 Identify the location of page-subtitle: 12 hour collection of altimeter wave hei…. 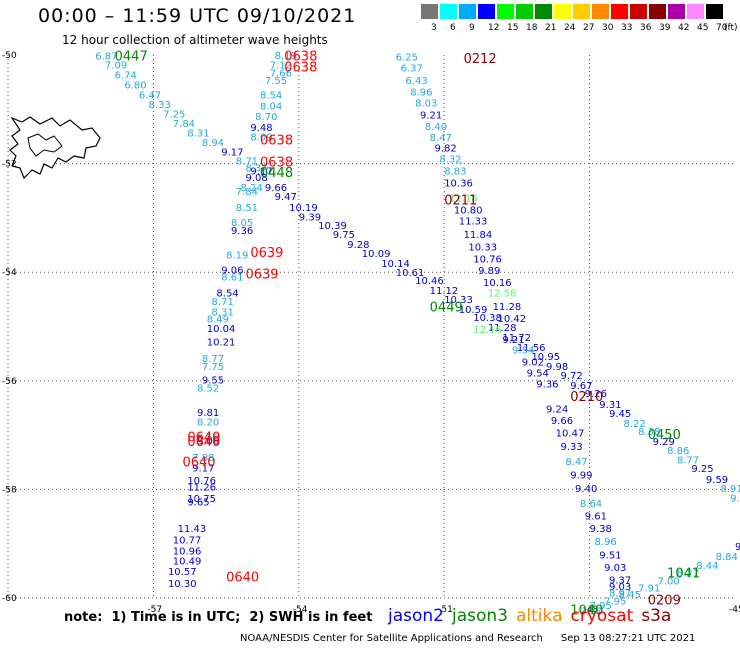
(195, 40).